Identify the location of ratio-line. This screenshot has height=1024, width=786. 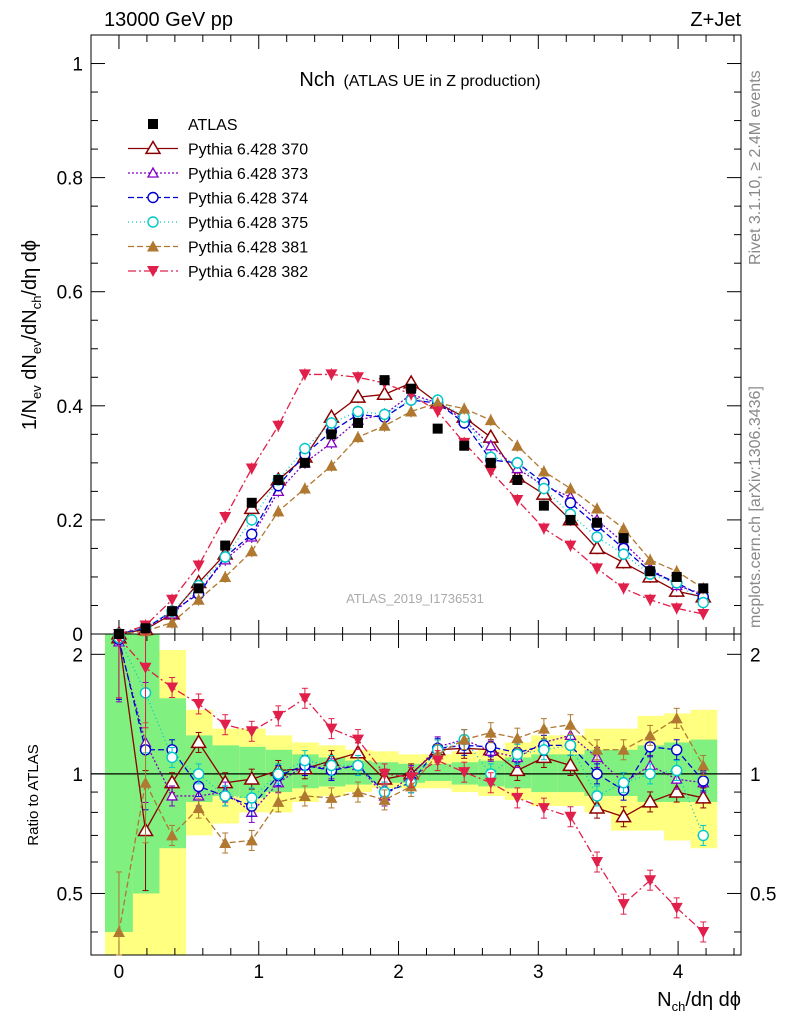
(411, 723).